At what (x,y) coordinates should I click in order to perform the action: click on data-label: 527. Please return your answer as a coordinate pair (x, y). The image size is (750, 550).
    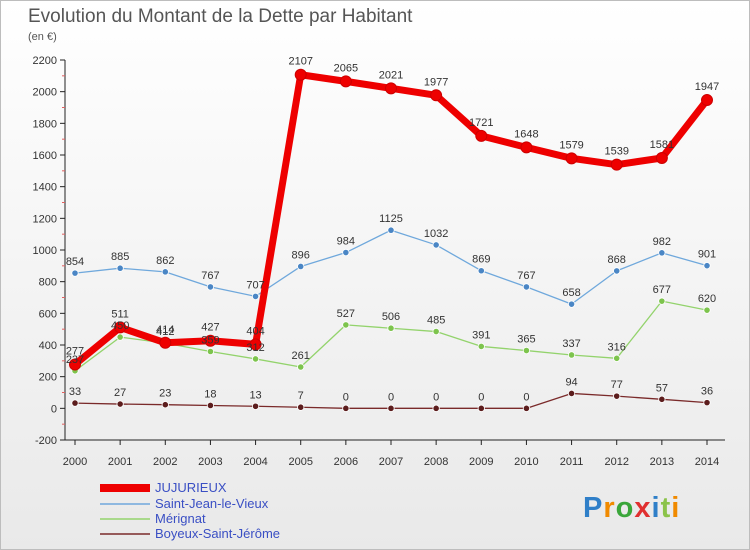
    Looking at the image, I should click on (346, 314).